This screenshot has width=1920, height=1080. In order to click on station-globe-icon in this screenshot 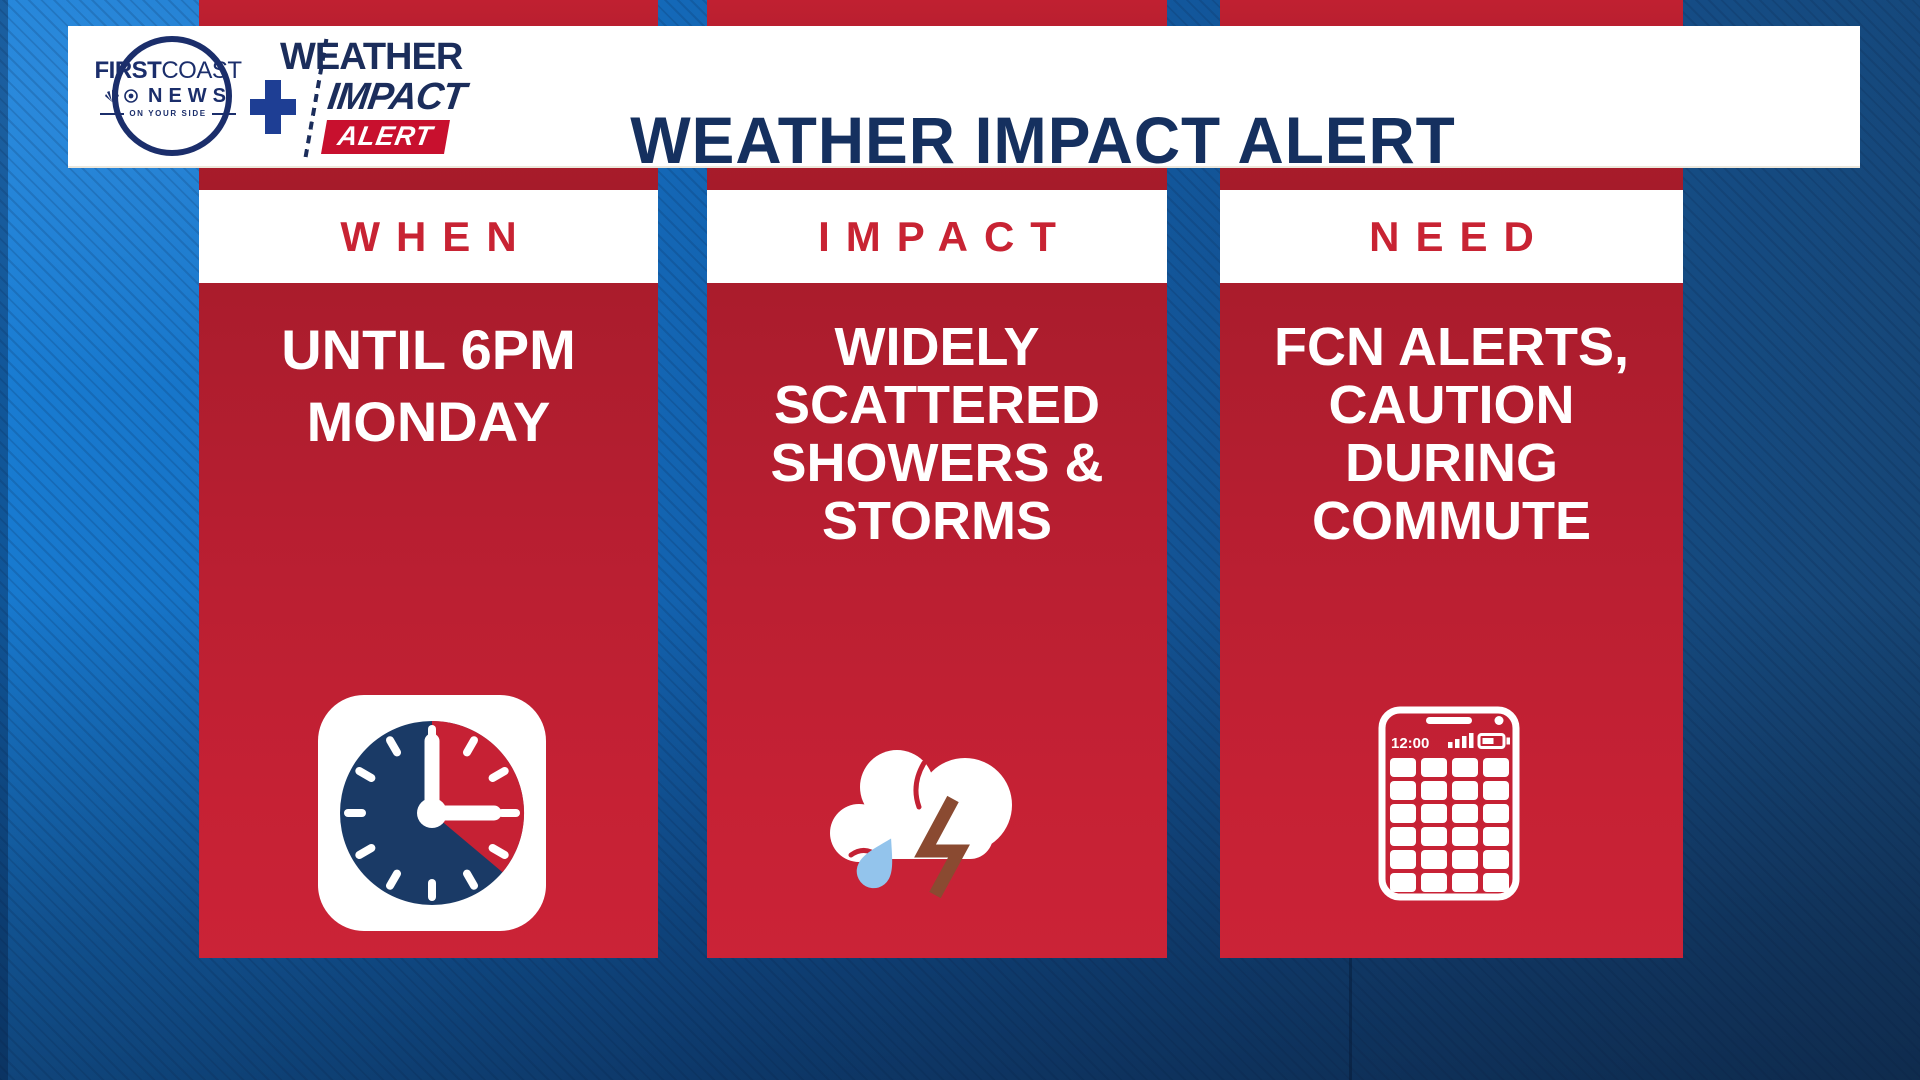, I will do `click(131, 96)`.